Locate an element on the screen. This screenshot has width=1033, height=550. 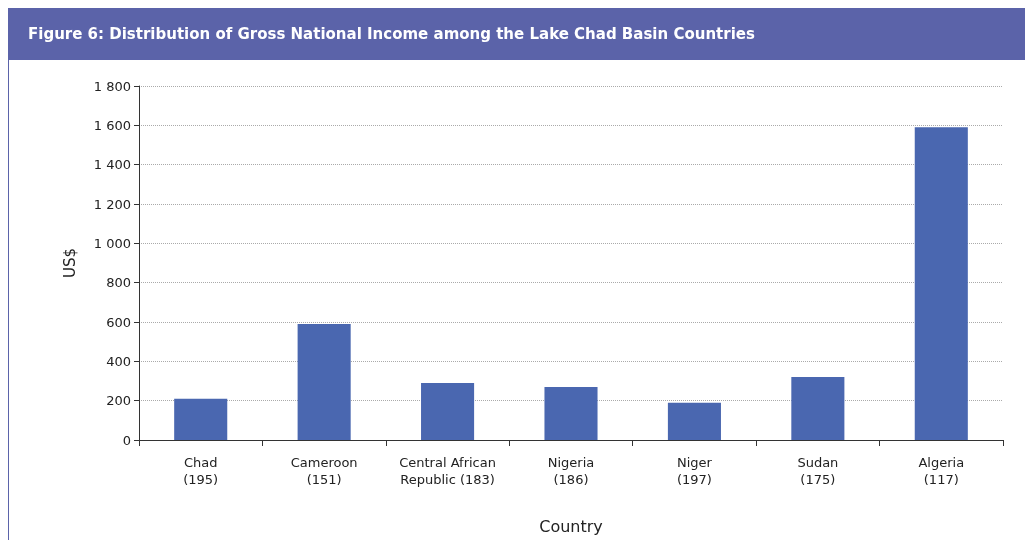
y-tick-label: 1 400 is located at coordinates (112, 165).